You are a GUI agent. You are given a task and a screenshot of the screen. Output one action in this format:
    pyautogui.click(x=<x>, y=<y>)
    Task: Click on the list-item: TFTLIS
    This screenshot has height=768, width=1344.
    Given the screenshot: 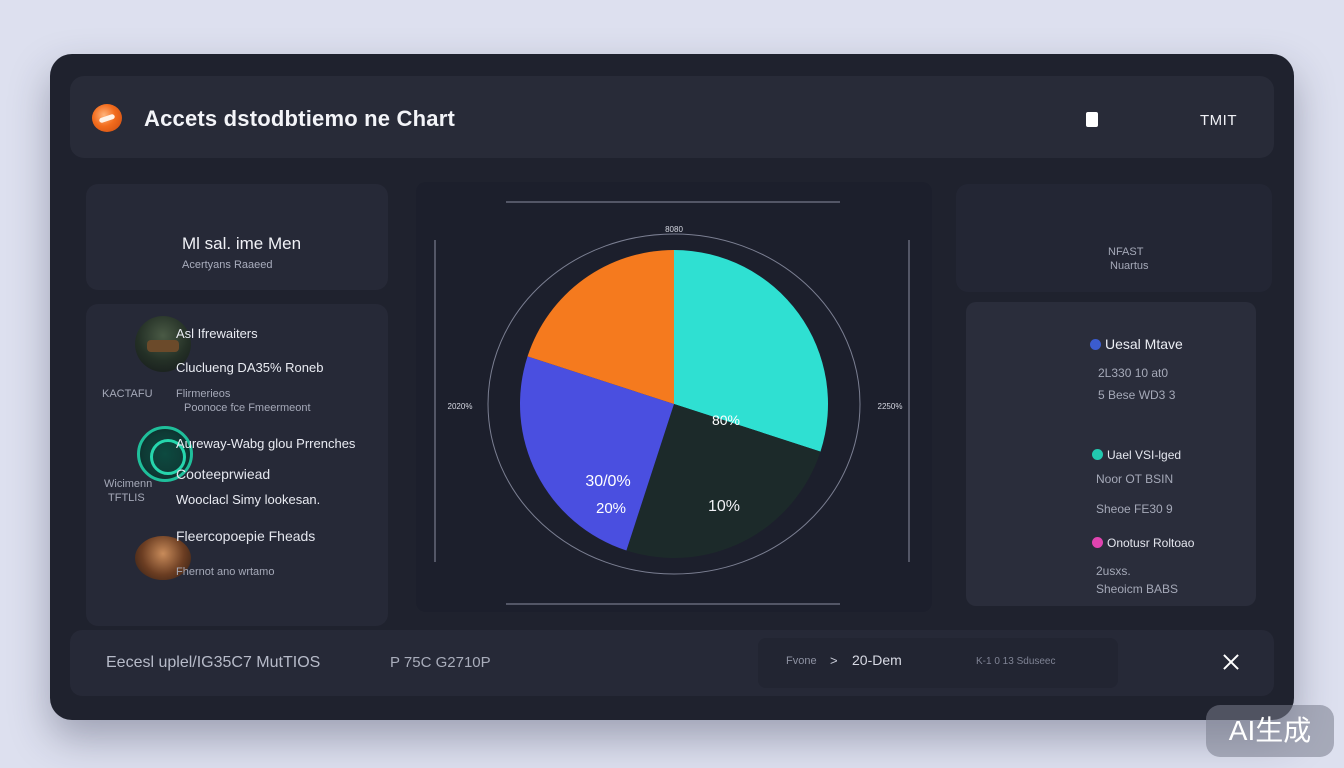 What is the action you would take?
    pyautogui.click(x=126, y=498)
    